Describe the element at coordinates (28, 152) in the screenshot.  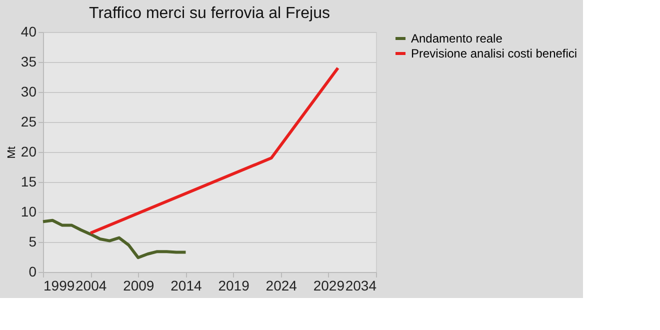
I see `y-tick-label: 20` at that location.